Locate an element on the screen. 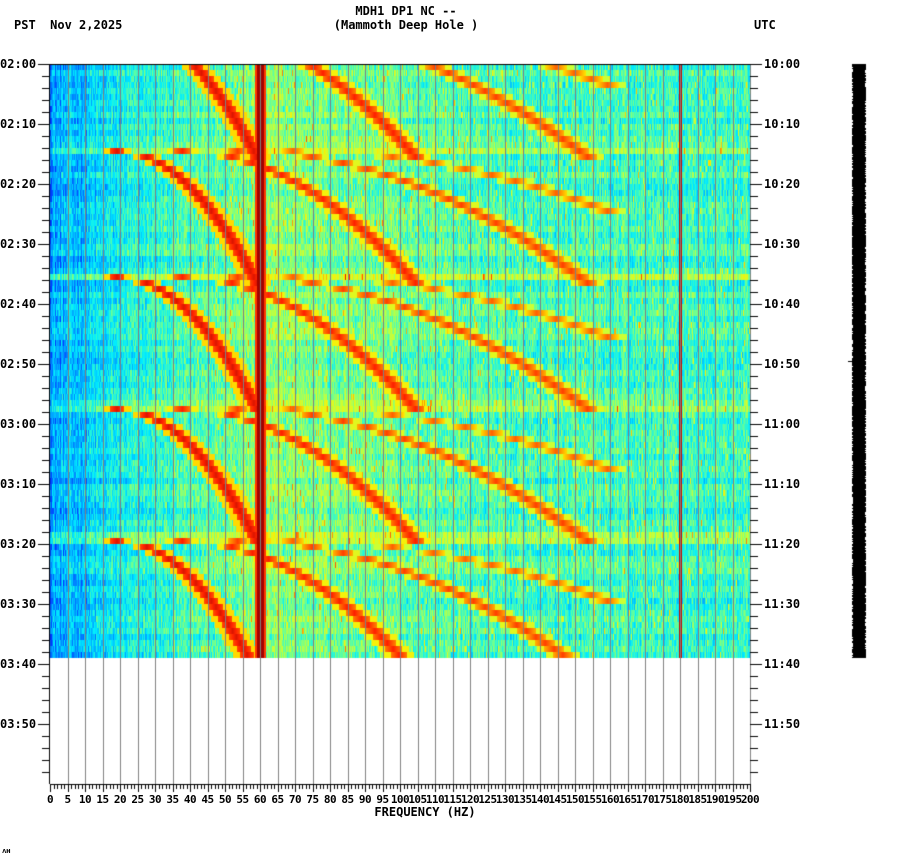  y-tick-label-right: 10:00 is located at coordinates (782, 64).